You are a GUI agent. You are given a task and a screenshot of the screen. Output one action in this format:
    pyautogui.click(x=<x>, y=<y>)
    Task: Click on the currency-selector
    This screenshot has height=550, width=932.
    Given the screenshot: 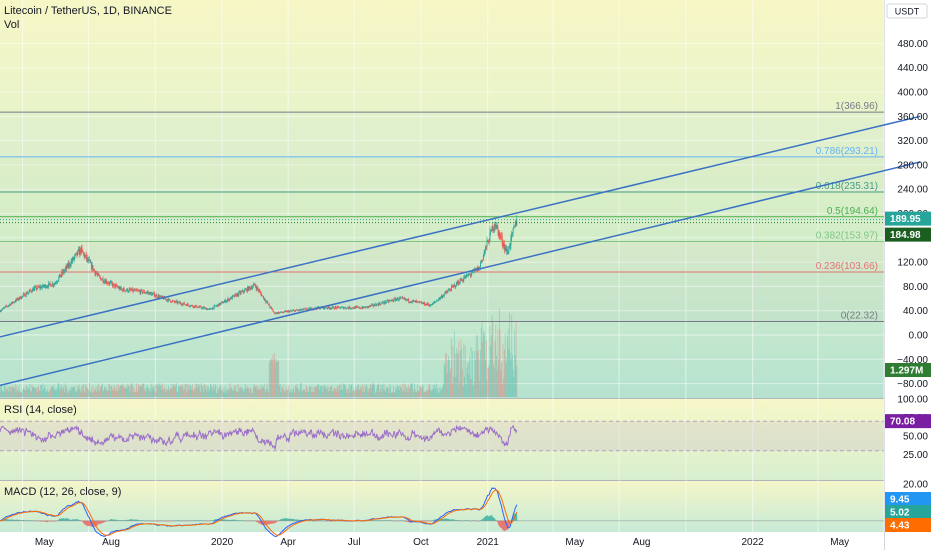 What is the action you would take?
    pyautogui.click(x=907, y=11)
    